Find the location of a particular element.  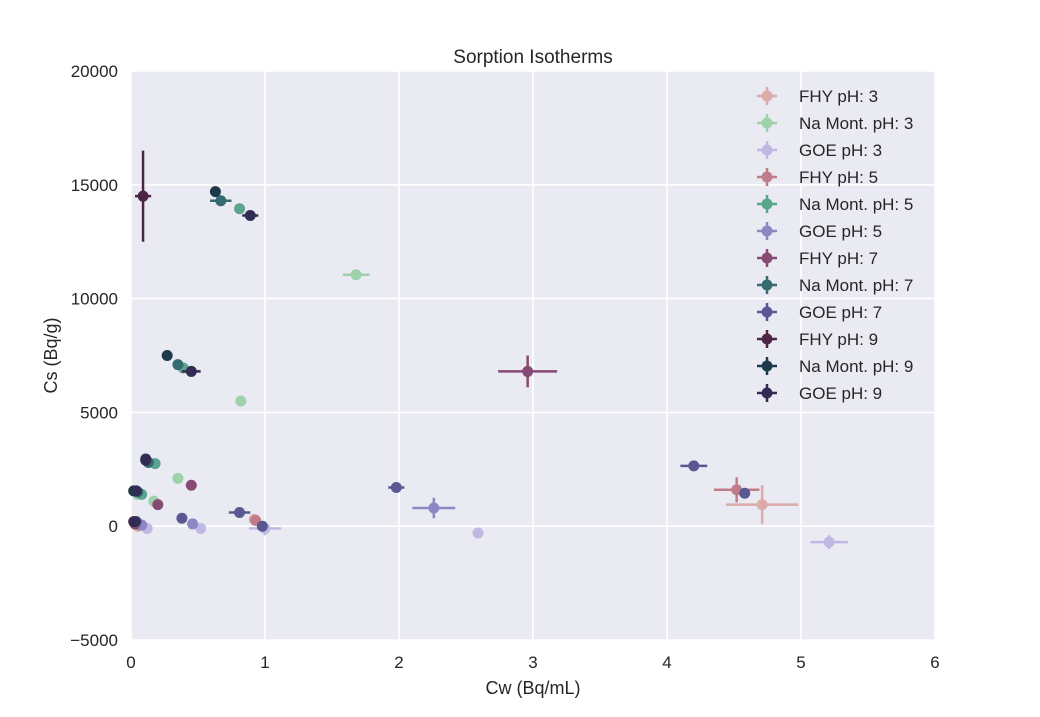

legend-item: Na Mont. pH: 3 is located at coordinates (835, 123).